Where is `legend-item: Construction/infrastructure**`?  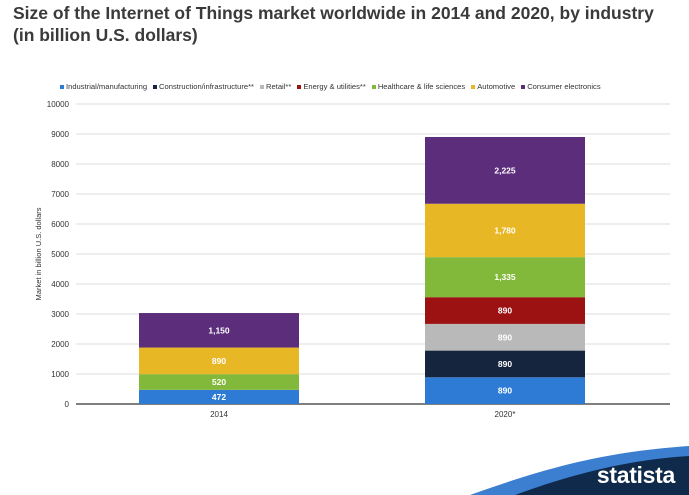 legend-item: Construction/infrastructure** is located at coordinates (203, 86).